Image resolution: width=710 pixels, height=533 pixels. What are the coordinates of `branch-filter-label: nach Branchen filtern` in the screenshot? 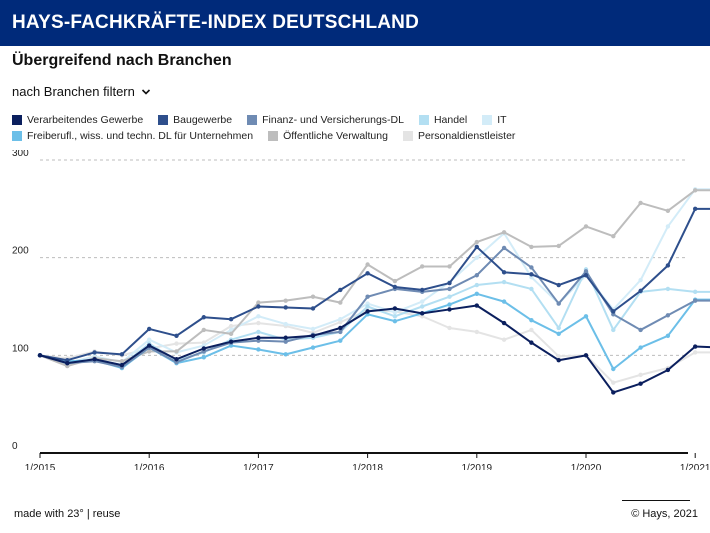 It's located at (73, 91).